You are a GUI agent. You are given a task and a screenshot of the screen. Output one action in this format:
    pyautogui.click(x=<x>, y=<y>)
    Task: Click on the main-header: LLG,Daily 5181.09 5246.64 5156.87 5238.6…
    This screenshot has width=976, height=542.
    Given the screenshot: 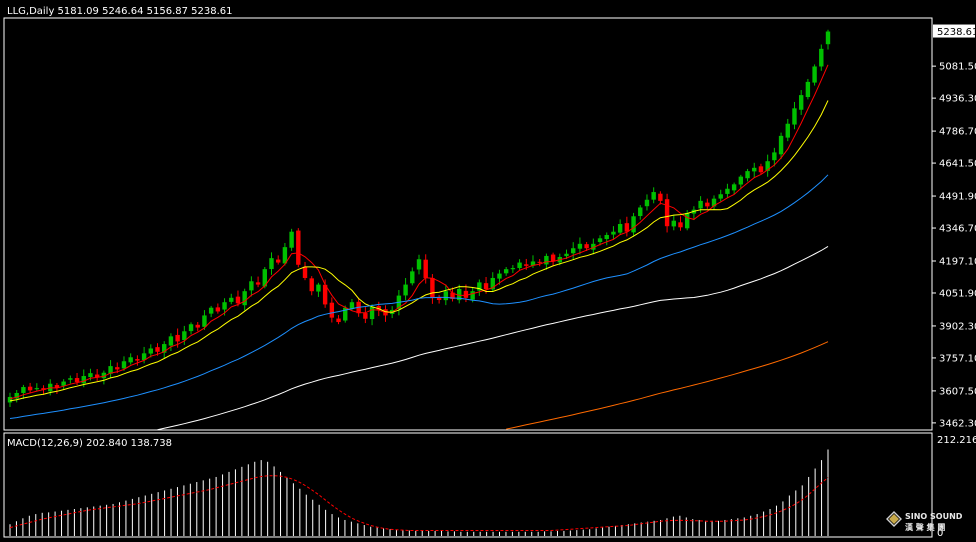 What is the action you would take?
    pyautogui.click(x=120, y=11)
    